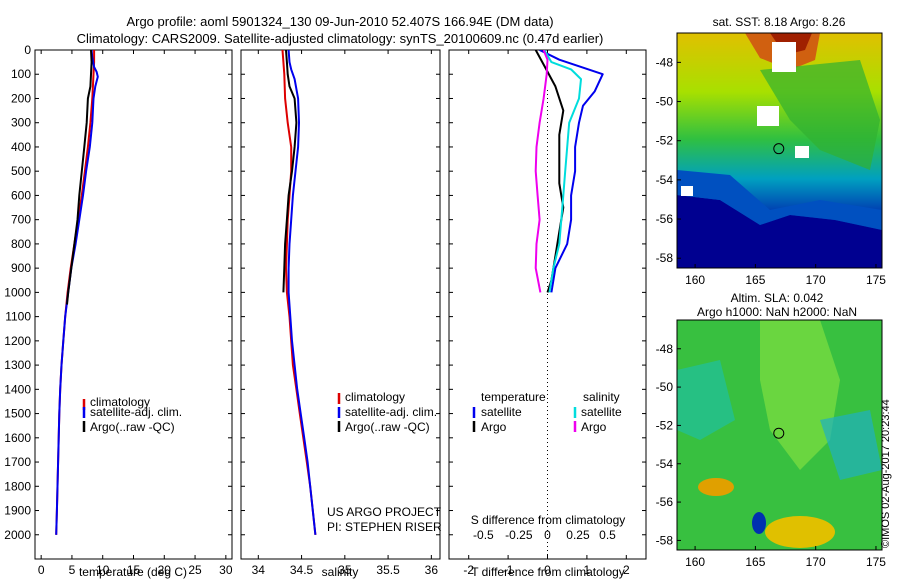 The image size is (900, 580). What do you see at coordinates (345, 570) in the screenshot?
I see `x-tick-label: 35` at bounding box center [345, 570].